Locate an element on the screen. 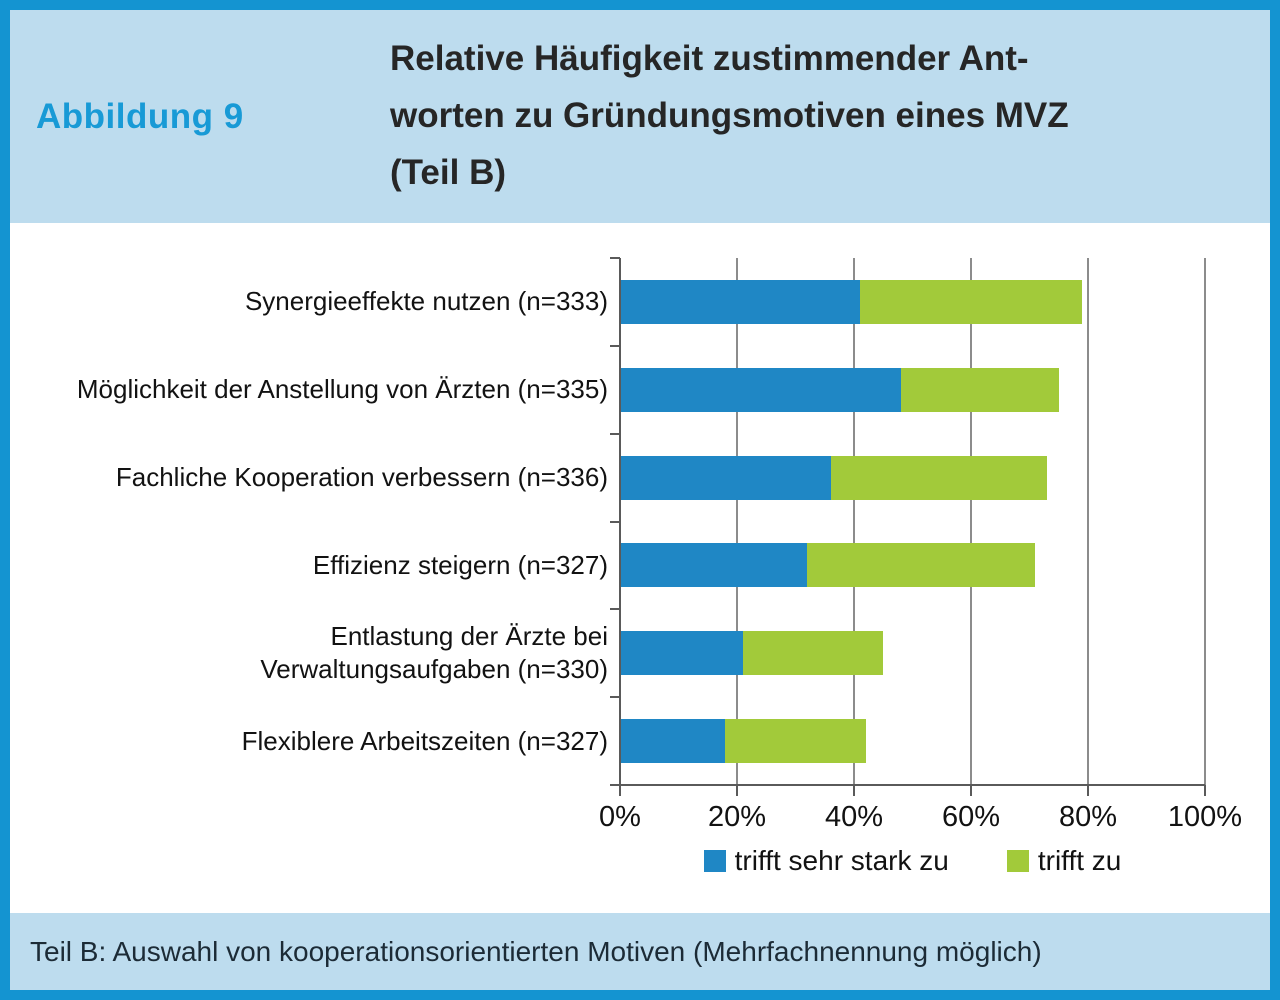 The image size is (1280, 1000). x-axis-tick-label: 20% is located at coordinates (737, 817).